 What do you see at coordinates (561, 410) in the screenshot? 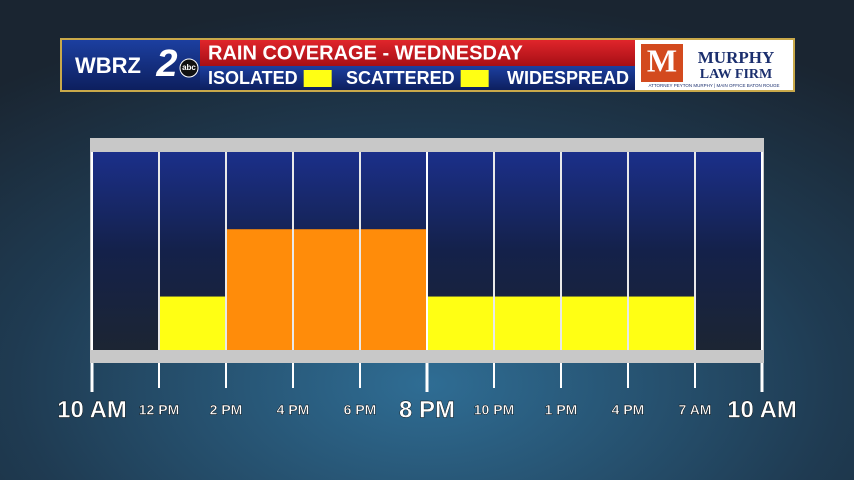
I see `x-tick-label: 1 PM` at bounding box center [561, 410].